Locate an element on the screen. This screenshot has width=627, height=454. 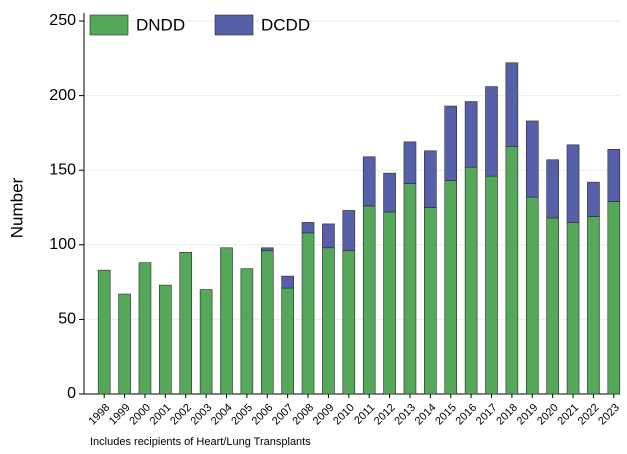
x-tick-label: 2020 is located at coordinates (548, 415).